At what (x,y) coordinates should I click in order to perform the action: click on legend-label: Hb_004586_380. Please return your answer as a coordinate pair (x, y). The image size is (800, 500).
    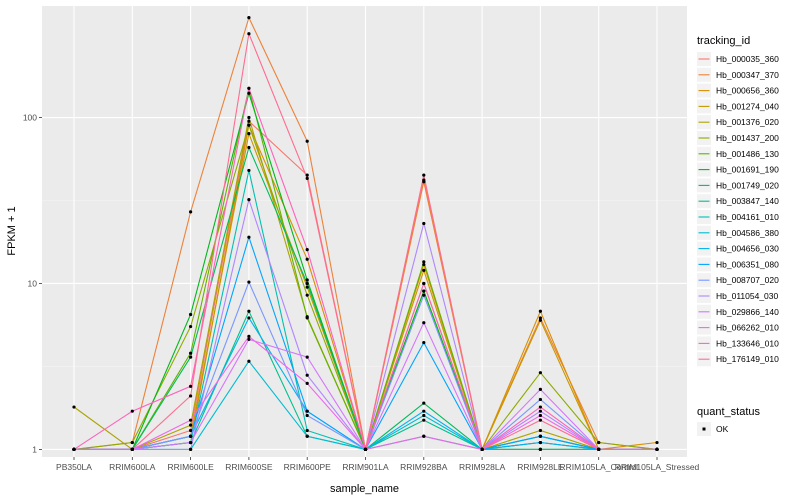
    Looking at the image, I should click on (747, 233).